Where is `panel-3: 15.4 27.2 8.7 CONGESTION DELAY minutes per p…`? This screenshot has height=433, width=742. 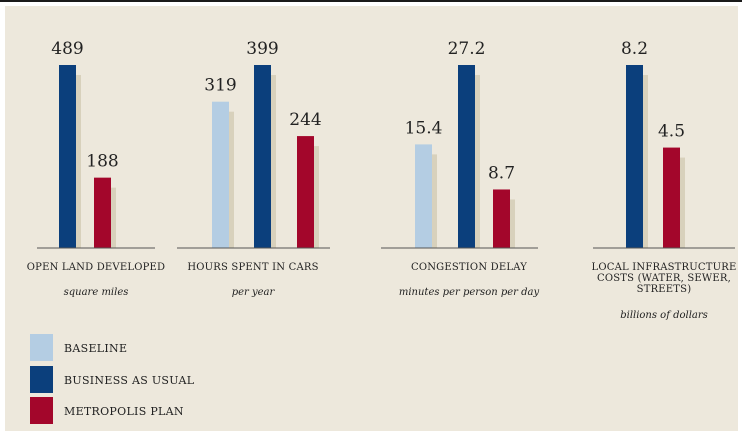
panel-3: 15.4 27.2 8.7 CONGESTION DELAY minutes per p… is located at coordinates (460, 168).